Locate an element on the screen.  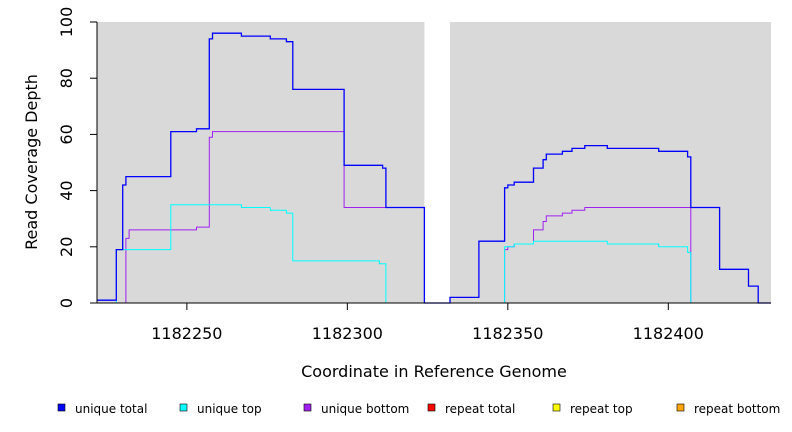
legend-swatch-repeat-bottom is located at coordinates (680, 407).